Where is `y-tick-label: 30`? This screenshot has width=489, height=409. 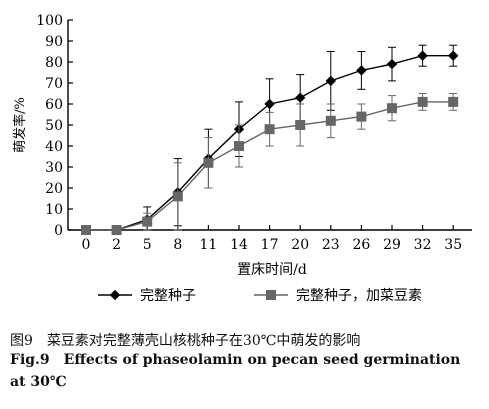
y-tick-label: 30 is located at coordinates (54, 168).